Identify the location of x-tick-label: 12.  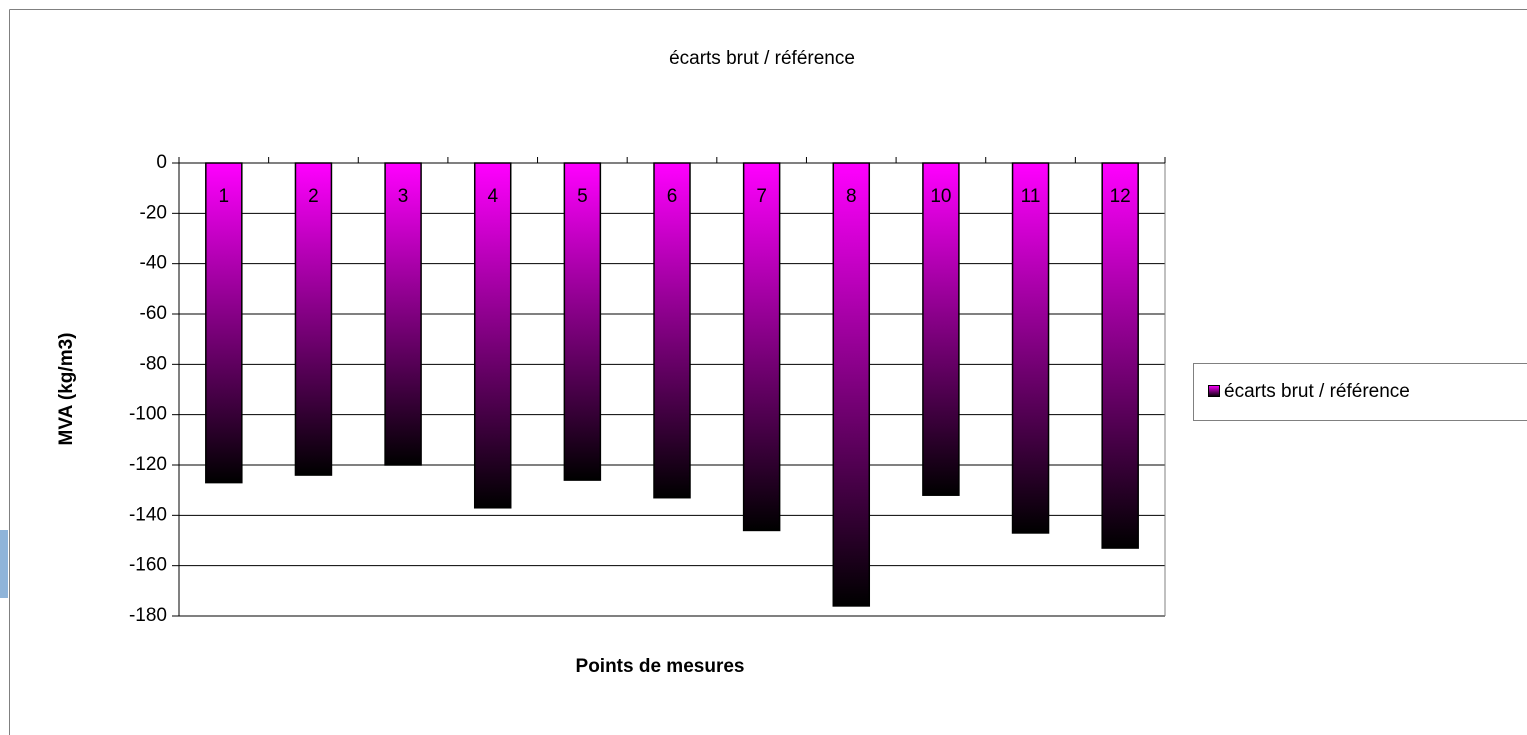
(1120, 196).